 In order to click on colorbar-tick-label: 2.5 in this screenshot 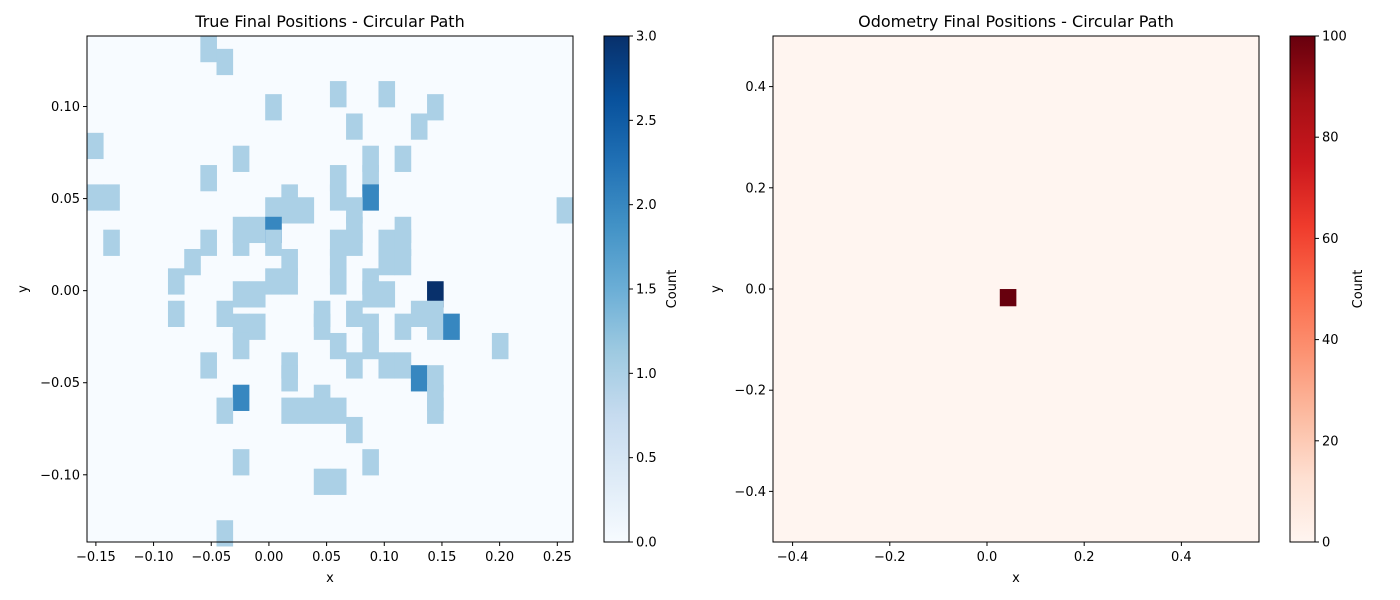, I will do `click(646, 121)`.